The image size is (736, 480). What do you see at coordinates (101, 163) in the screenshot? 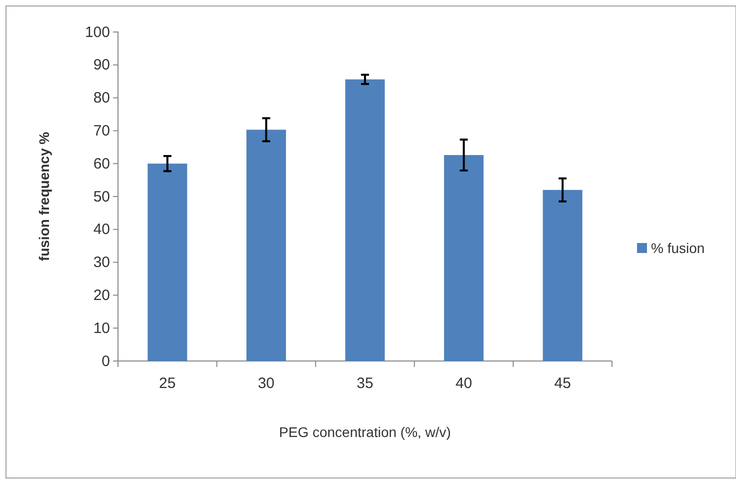
I see `y-tick-label: 60` at bounding box center [101, 163].